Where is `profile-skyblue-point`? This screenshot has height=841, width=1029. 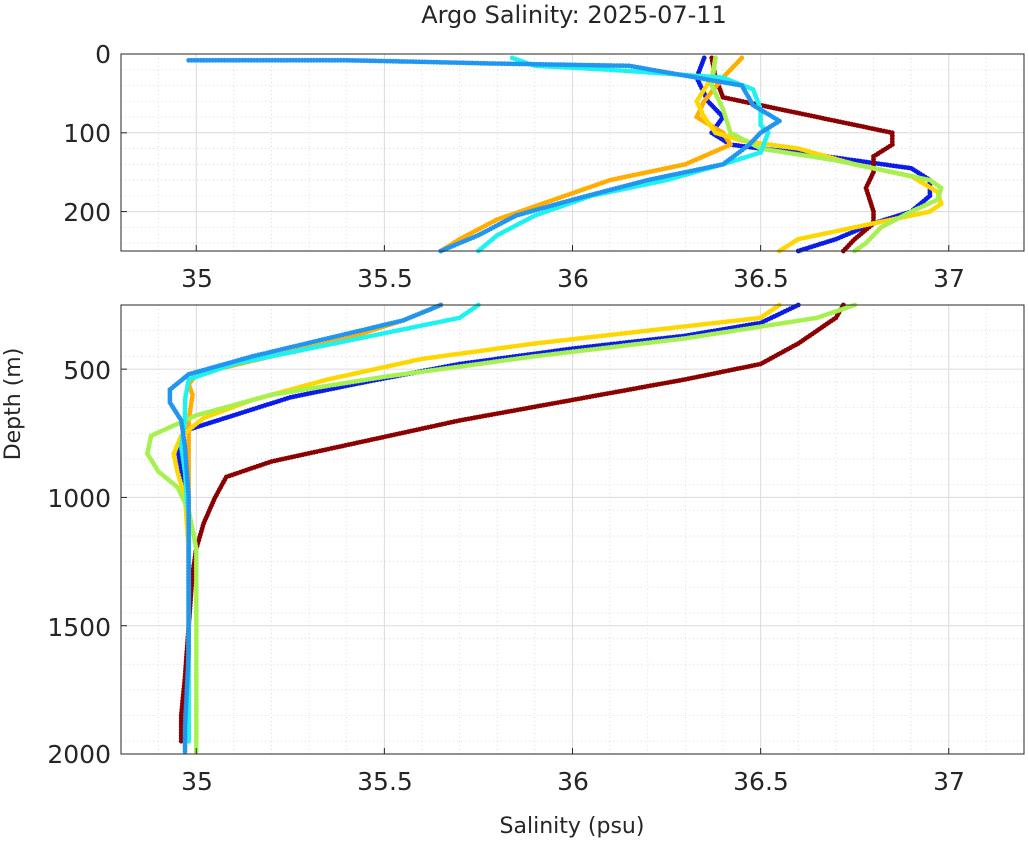
profile-skyblue-point is located at coordinates (185, 751).